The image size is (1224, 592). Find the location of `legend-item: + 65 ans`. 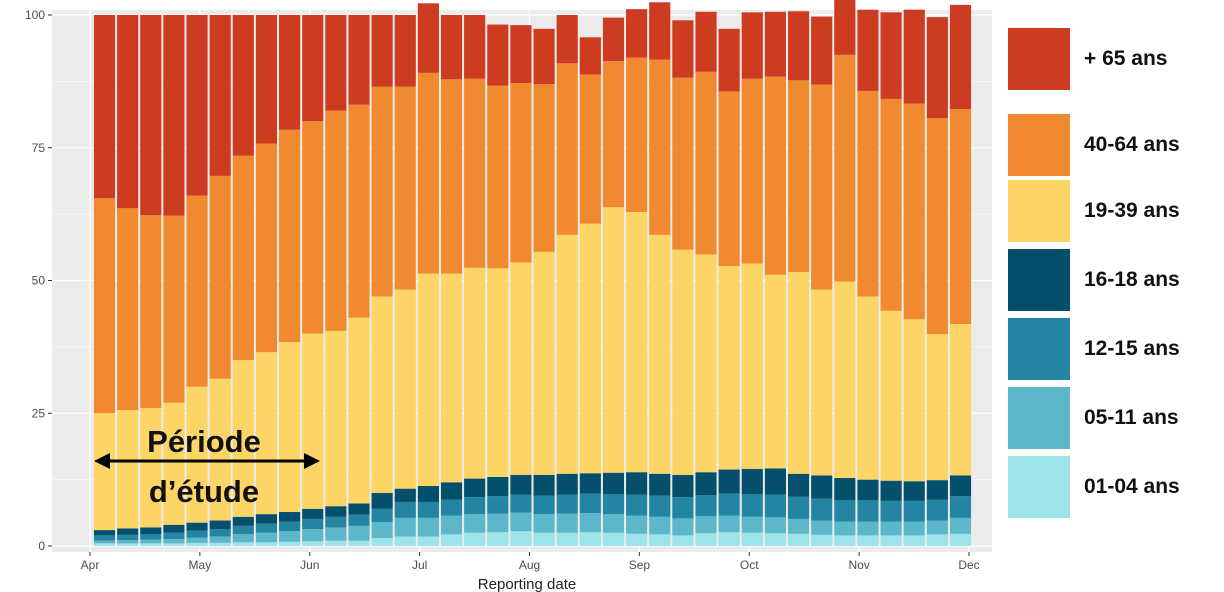

legend-item: + 65 ans is located at coordinates (1116, 59).